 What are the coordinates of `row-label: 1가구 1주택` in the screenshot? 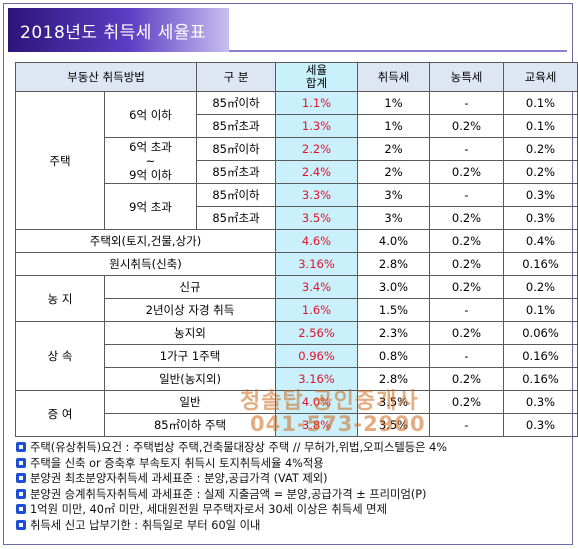 It's located at (190, 356).